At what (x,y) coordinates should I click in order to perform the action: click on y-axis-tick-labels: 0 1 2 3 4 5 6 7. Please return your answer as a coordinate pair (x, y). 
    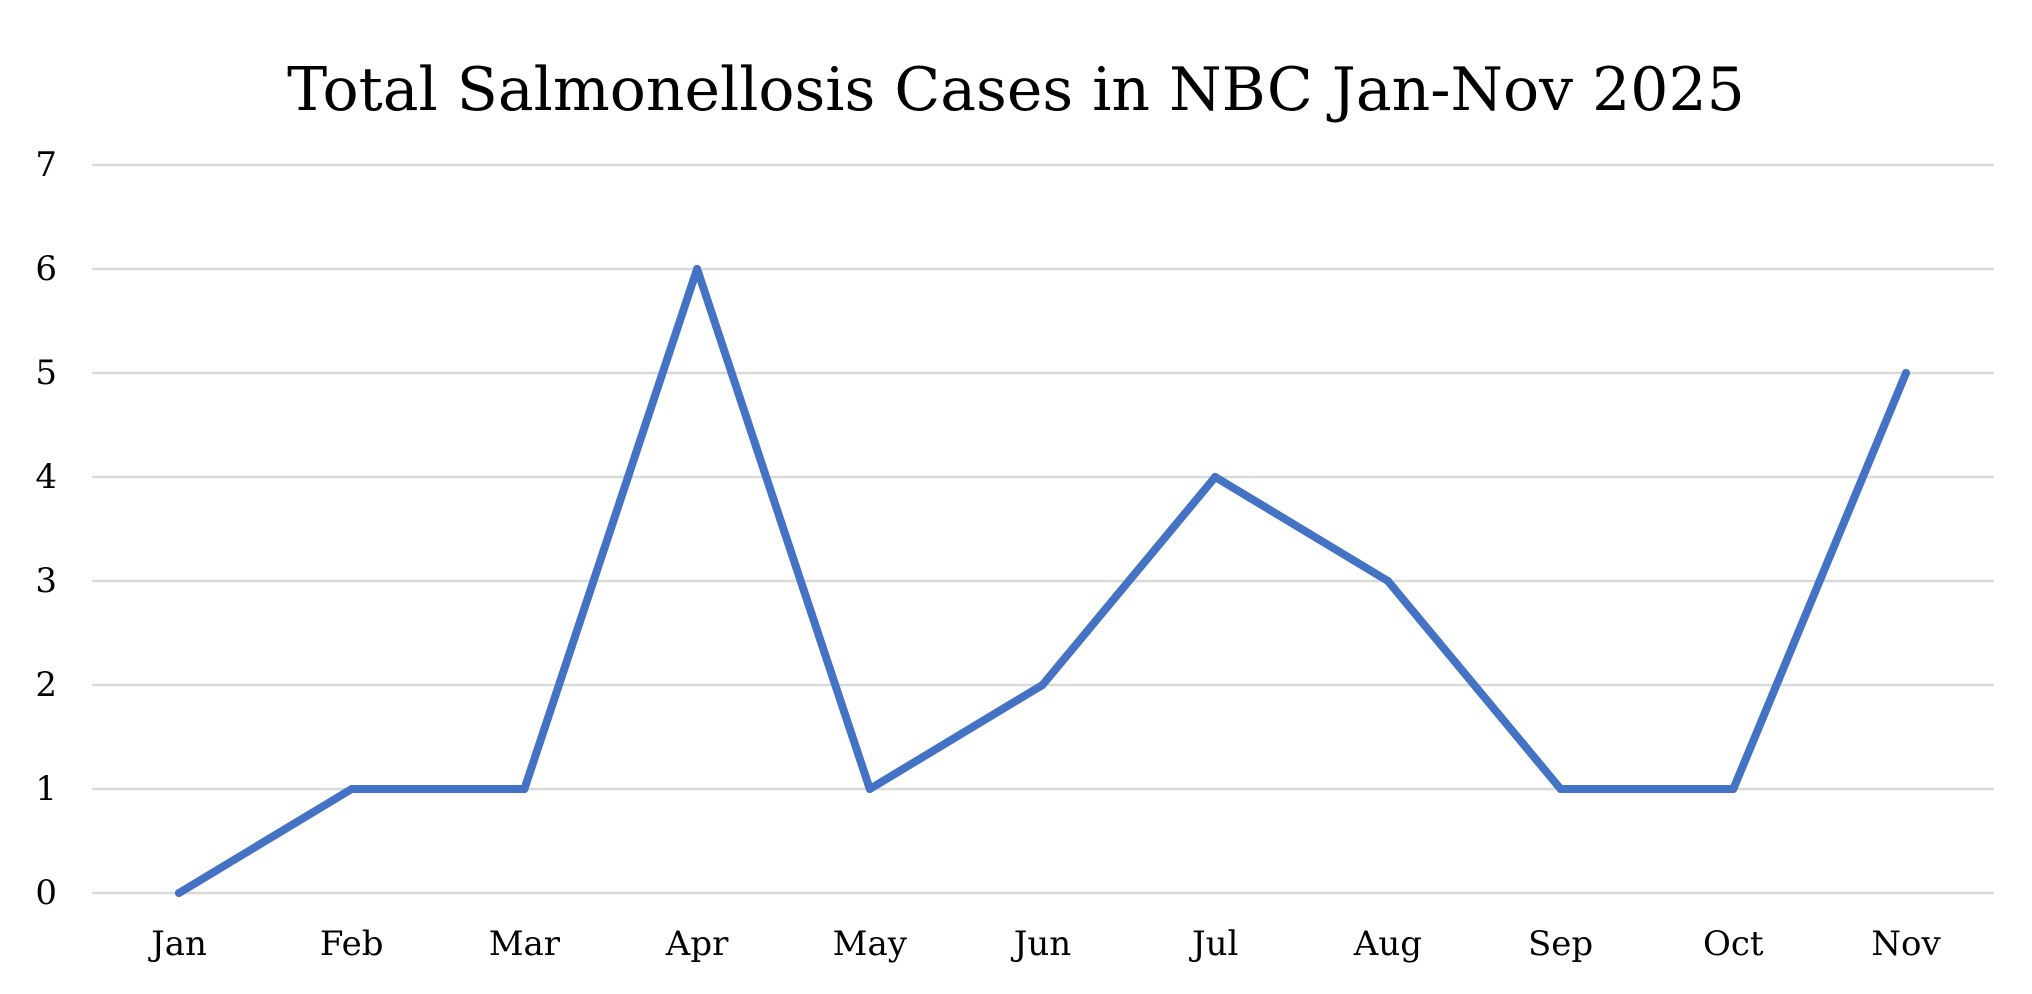
    Looking at the image, I should click on (46, 529).